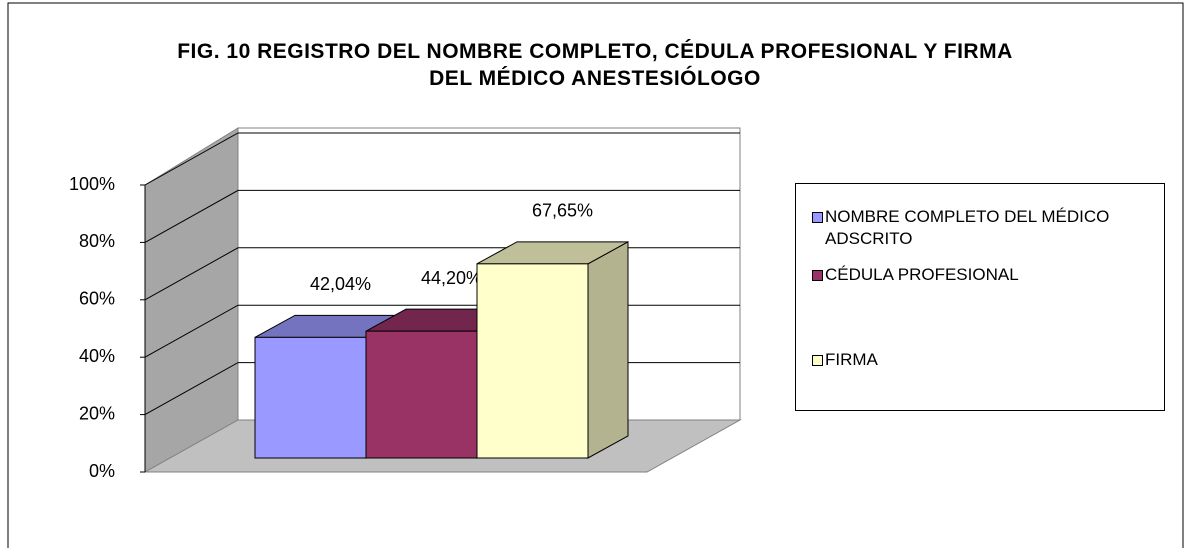  Describe the element at coordinates (92, 184) in the screenshot. I see `y-tick-label: 100%` at that location.